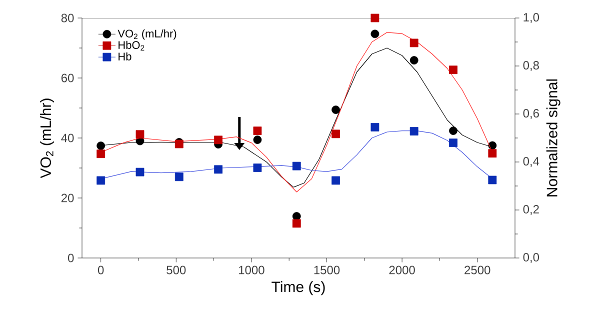 The height and width of the screenshot is (323, 612). I want to click on x-tick-label: 500, so click(176, 270).